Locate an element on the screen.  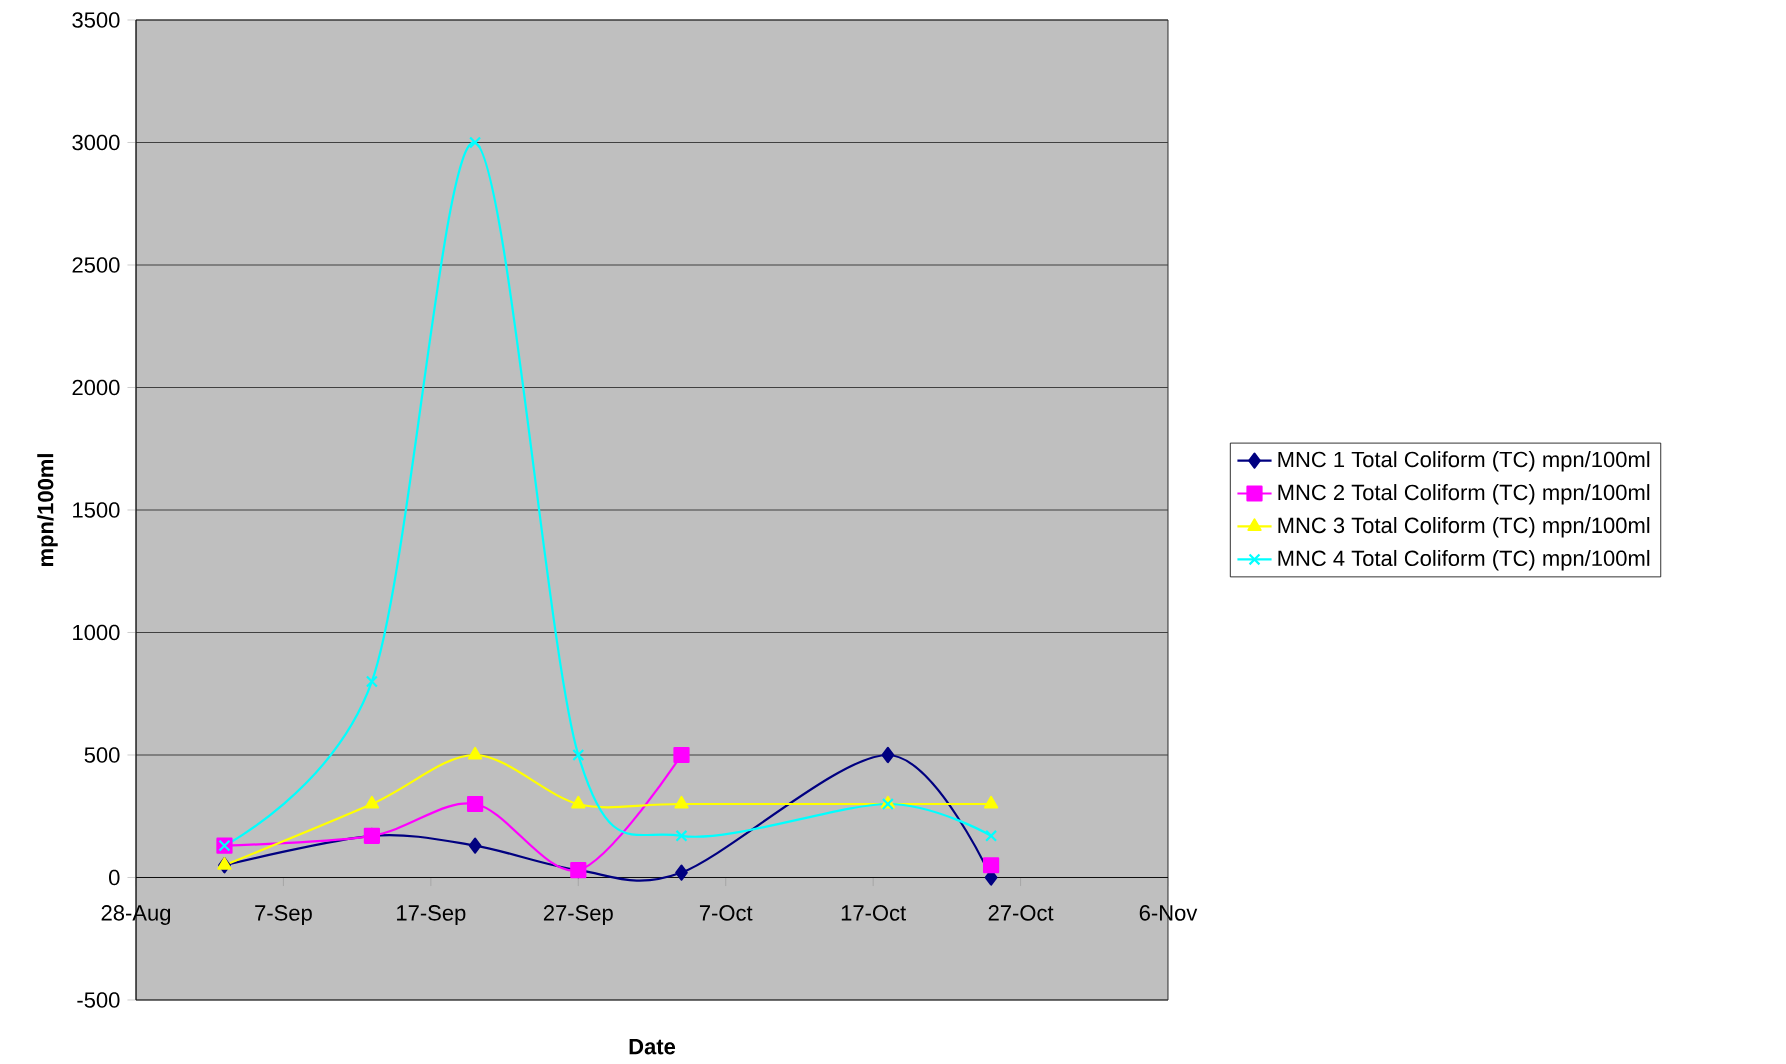
x-tick-label: 6-Nov is located at coordinates (1168, 913).